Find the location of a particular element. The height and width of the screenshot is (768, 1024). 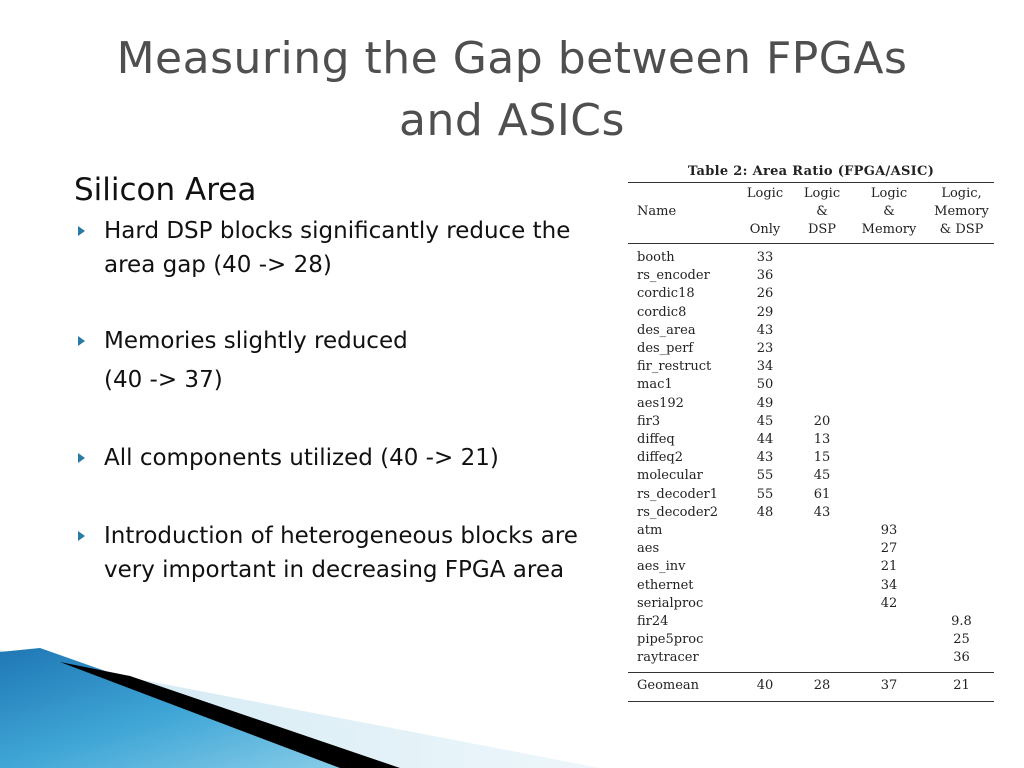

table-row: aes_inv 21 is located at coordinates (811, 567).